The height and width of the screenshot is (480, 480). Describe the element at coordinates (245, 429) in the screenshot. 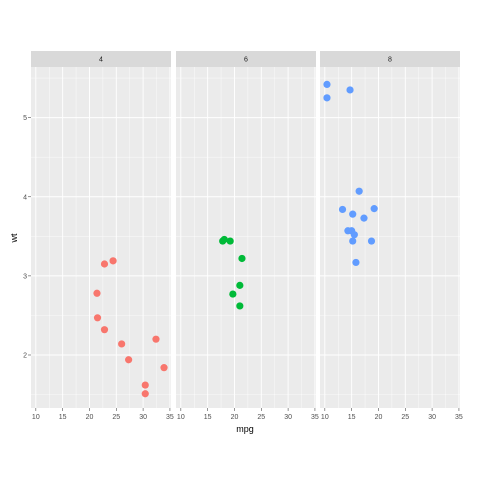

I see `x-axis-title: mpg` at that location.